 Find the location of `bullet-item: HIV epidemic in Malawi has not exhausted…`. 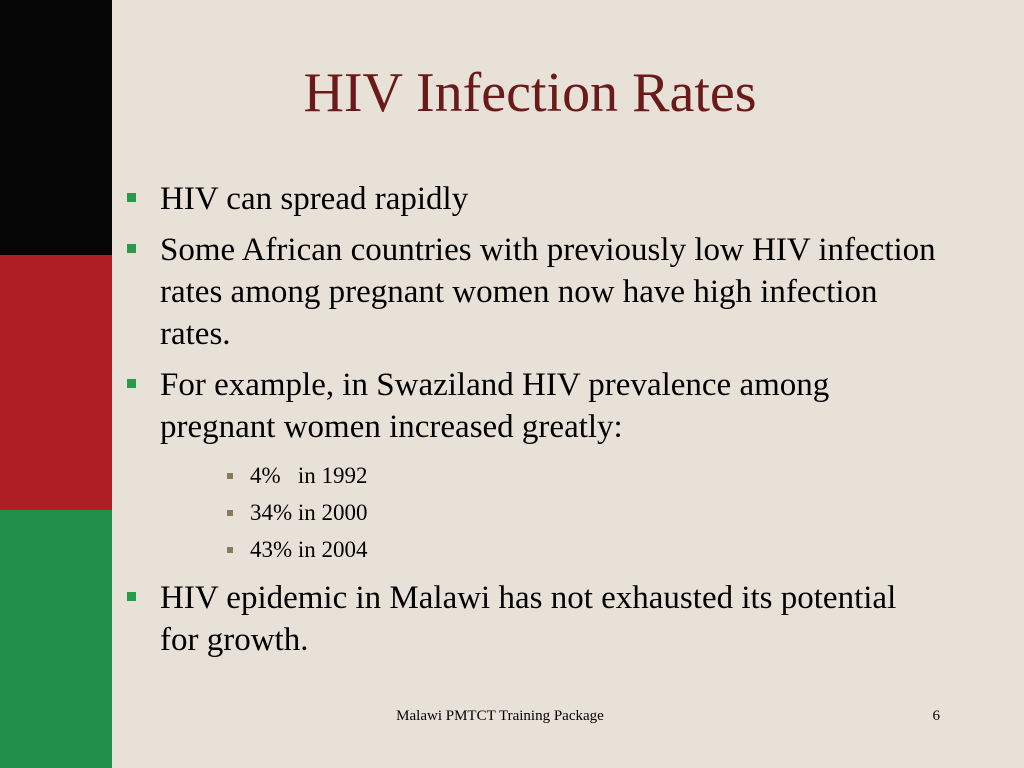

bullet-item: HIV epidemic in Malawi has not exhausted… is located at coordinates (530, 619).